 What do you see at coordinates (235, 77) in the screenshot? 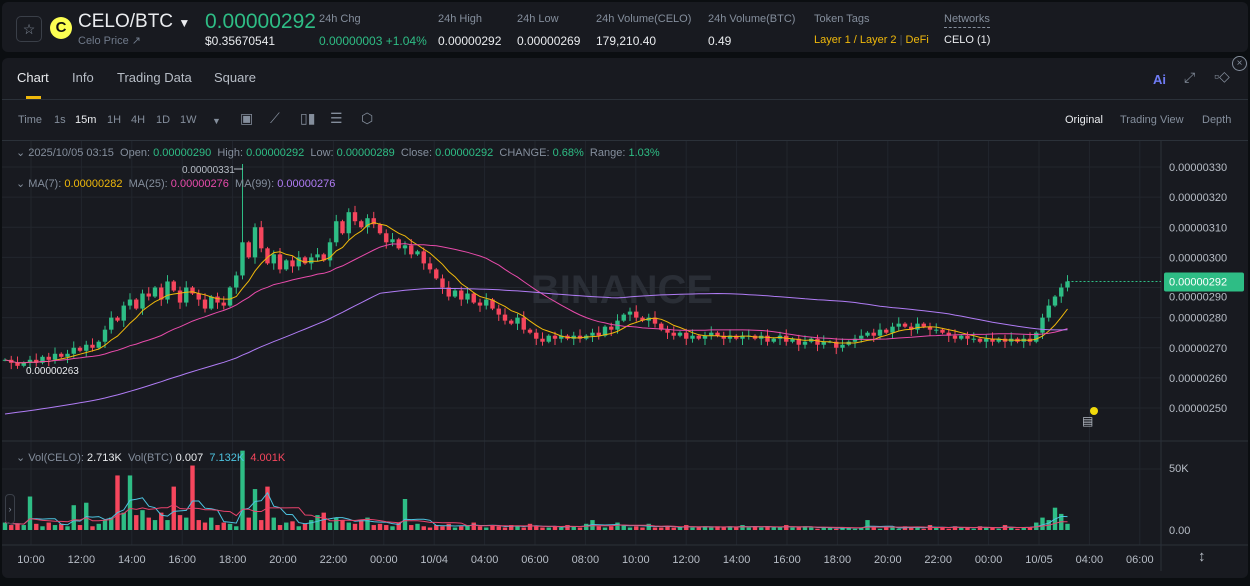
I see `tab-square: Square` at bounding box center [235, 77].